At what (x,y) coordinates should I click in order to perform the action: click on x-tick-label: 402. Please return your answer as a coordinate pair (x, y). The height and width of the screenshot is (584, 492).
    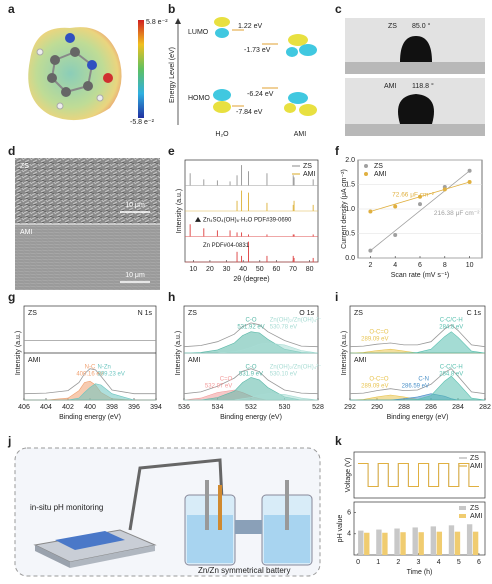
    Looking at the image, I should click on (68, 407).